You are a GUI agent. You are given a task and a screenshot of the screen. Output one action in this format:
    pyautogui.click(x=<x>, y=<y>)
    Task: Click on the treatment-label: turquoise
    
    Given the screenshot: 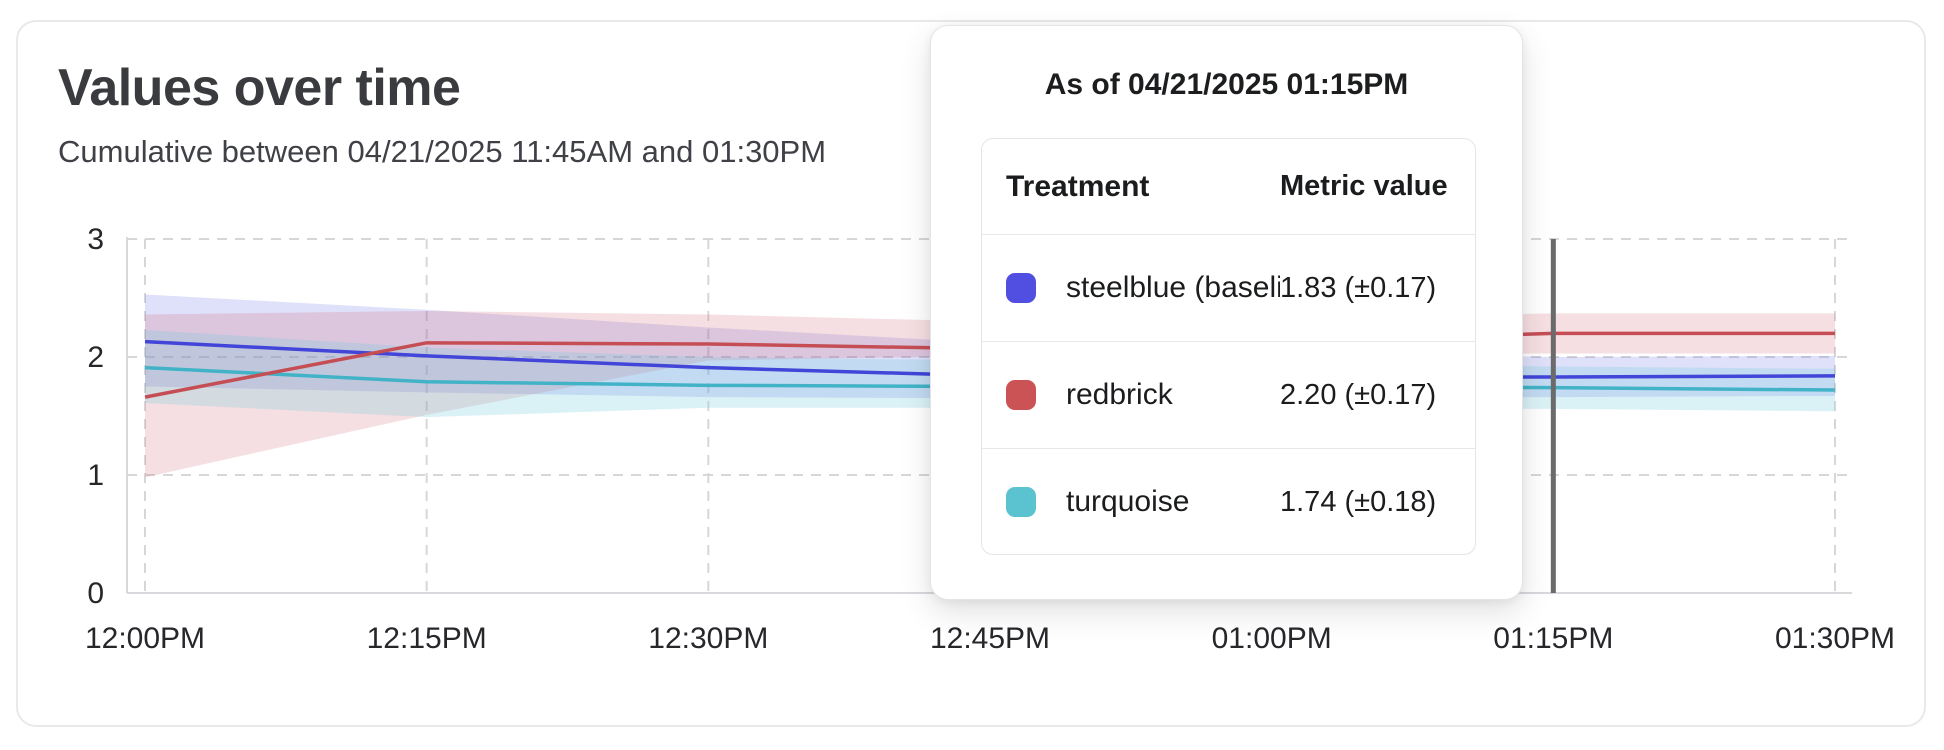 What is the action you would take?
    pyautogui.click(x=1128, y=501)
    